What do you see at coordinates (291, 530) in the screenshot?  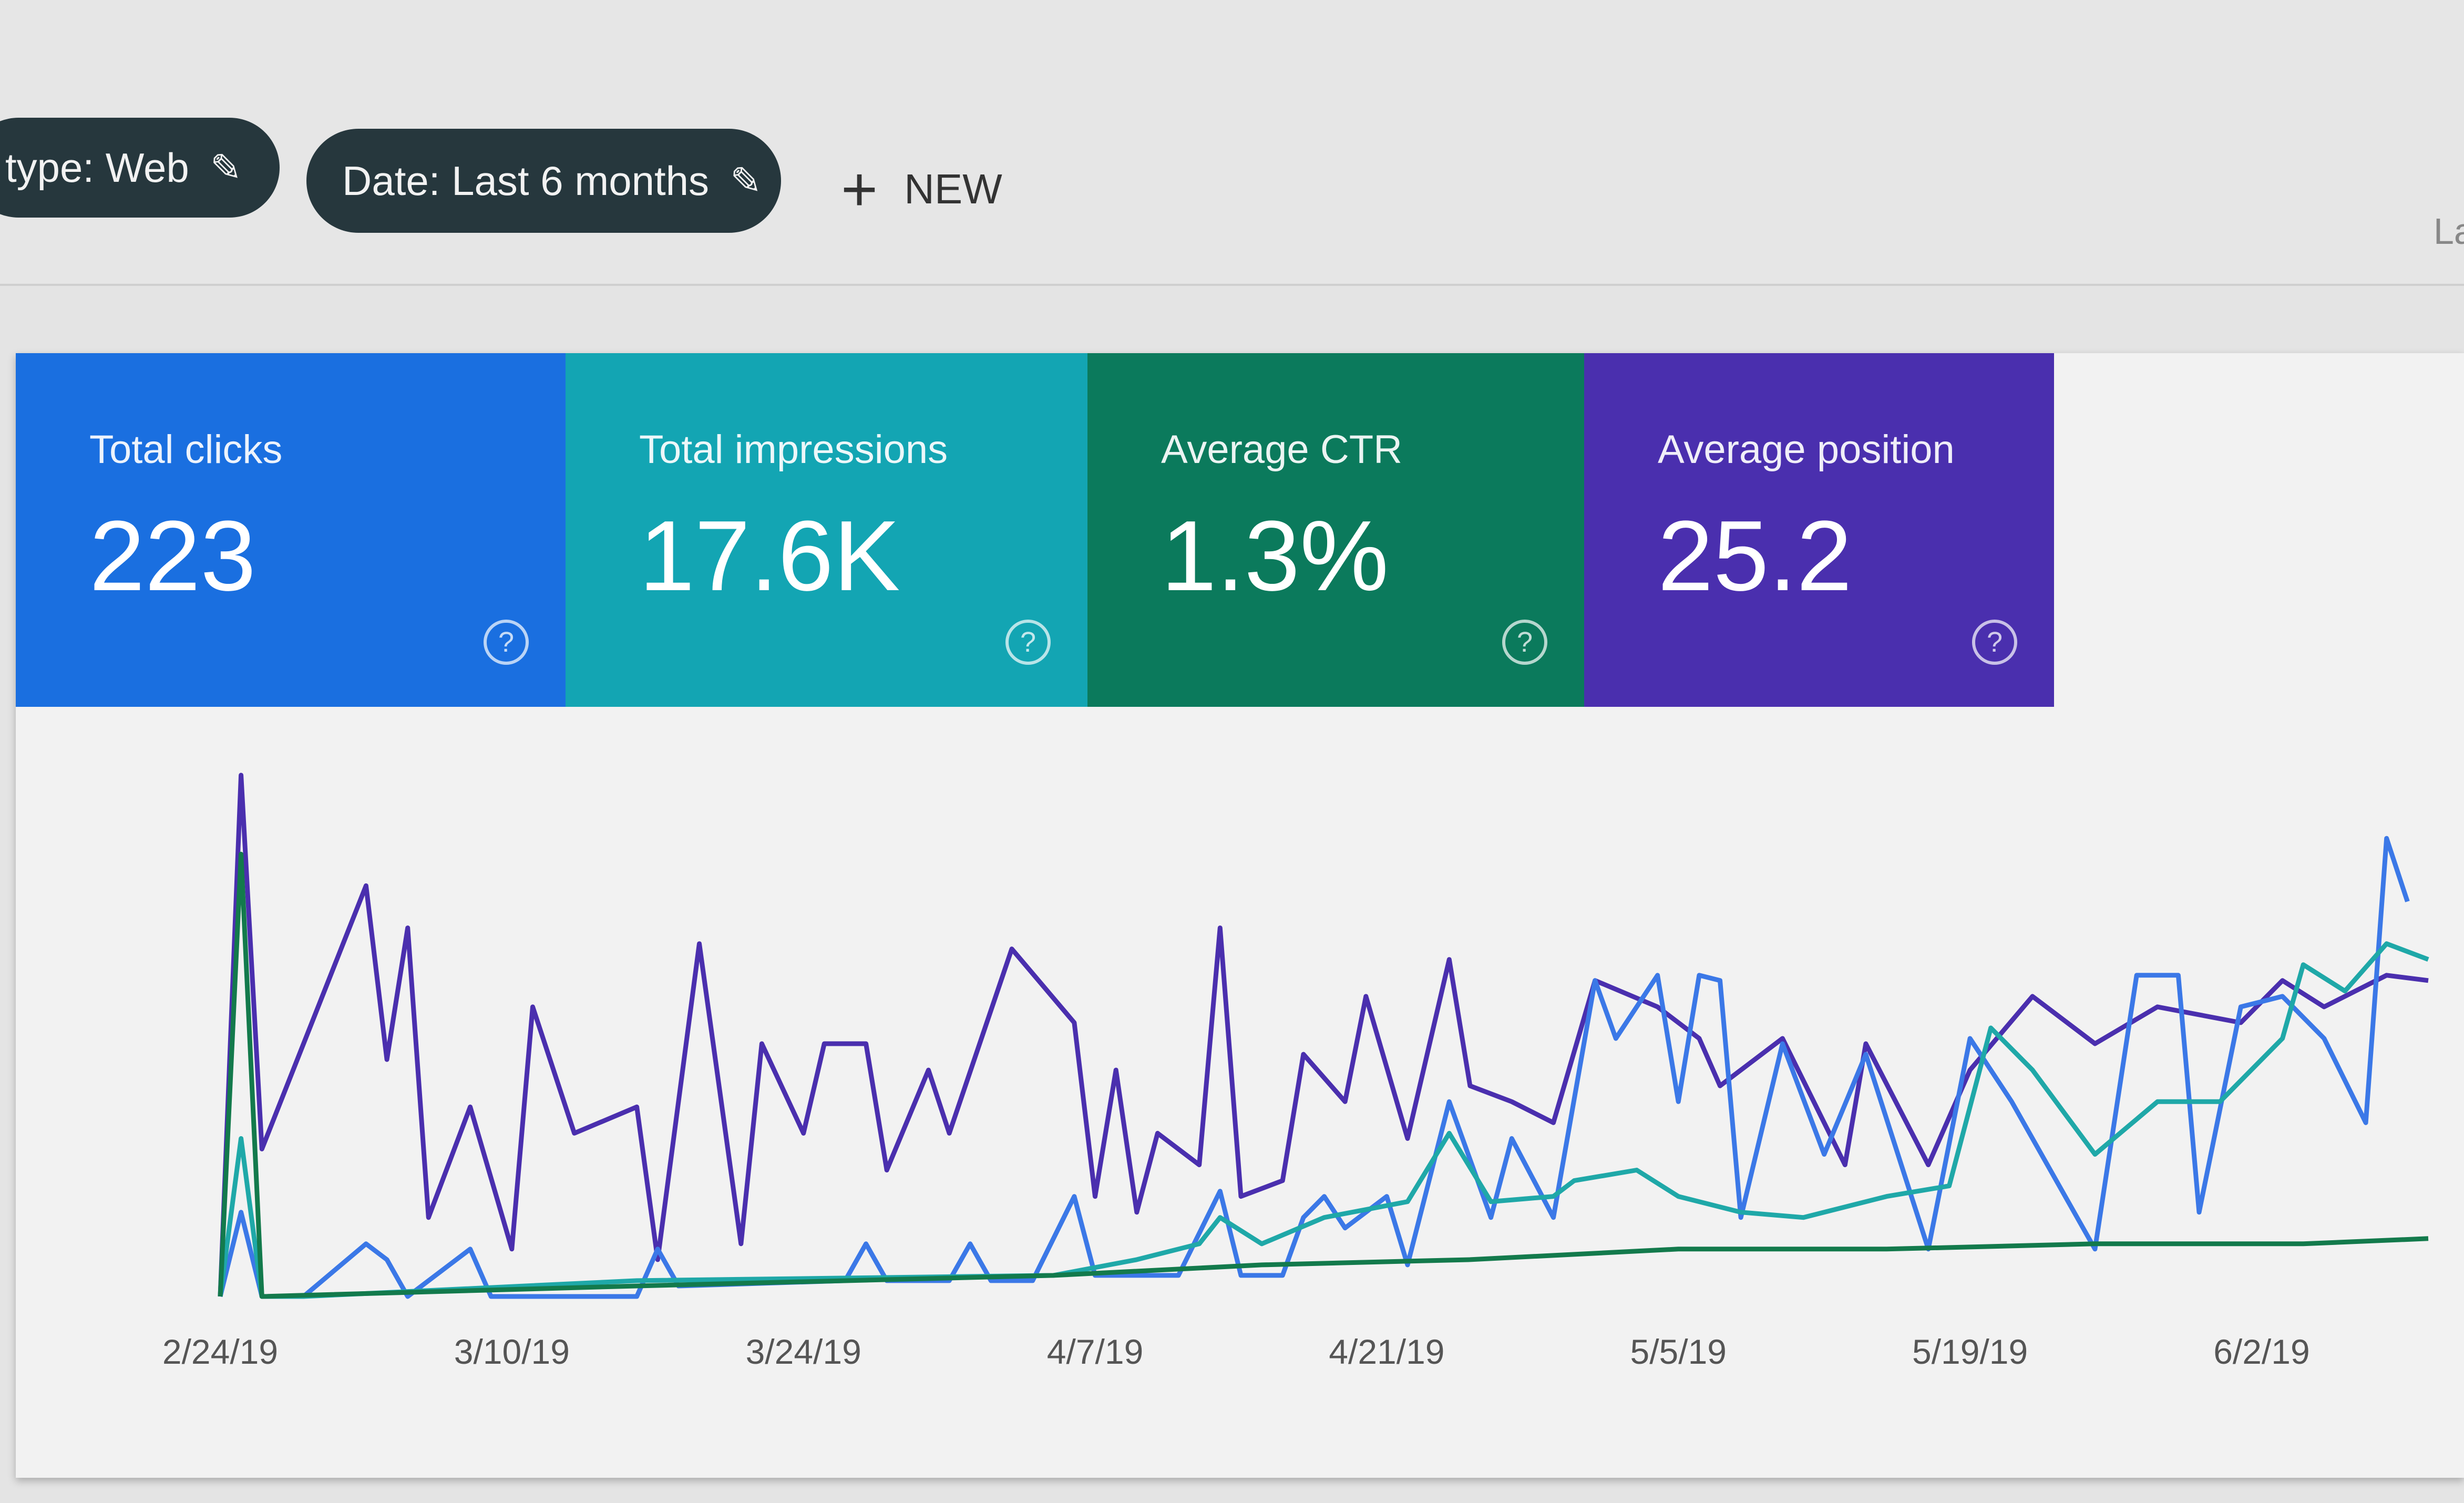 I see `card-total-clicks: Total clicks 223 ?` at bounding box center [291, 530].